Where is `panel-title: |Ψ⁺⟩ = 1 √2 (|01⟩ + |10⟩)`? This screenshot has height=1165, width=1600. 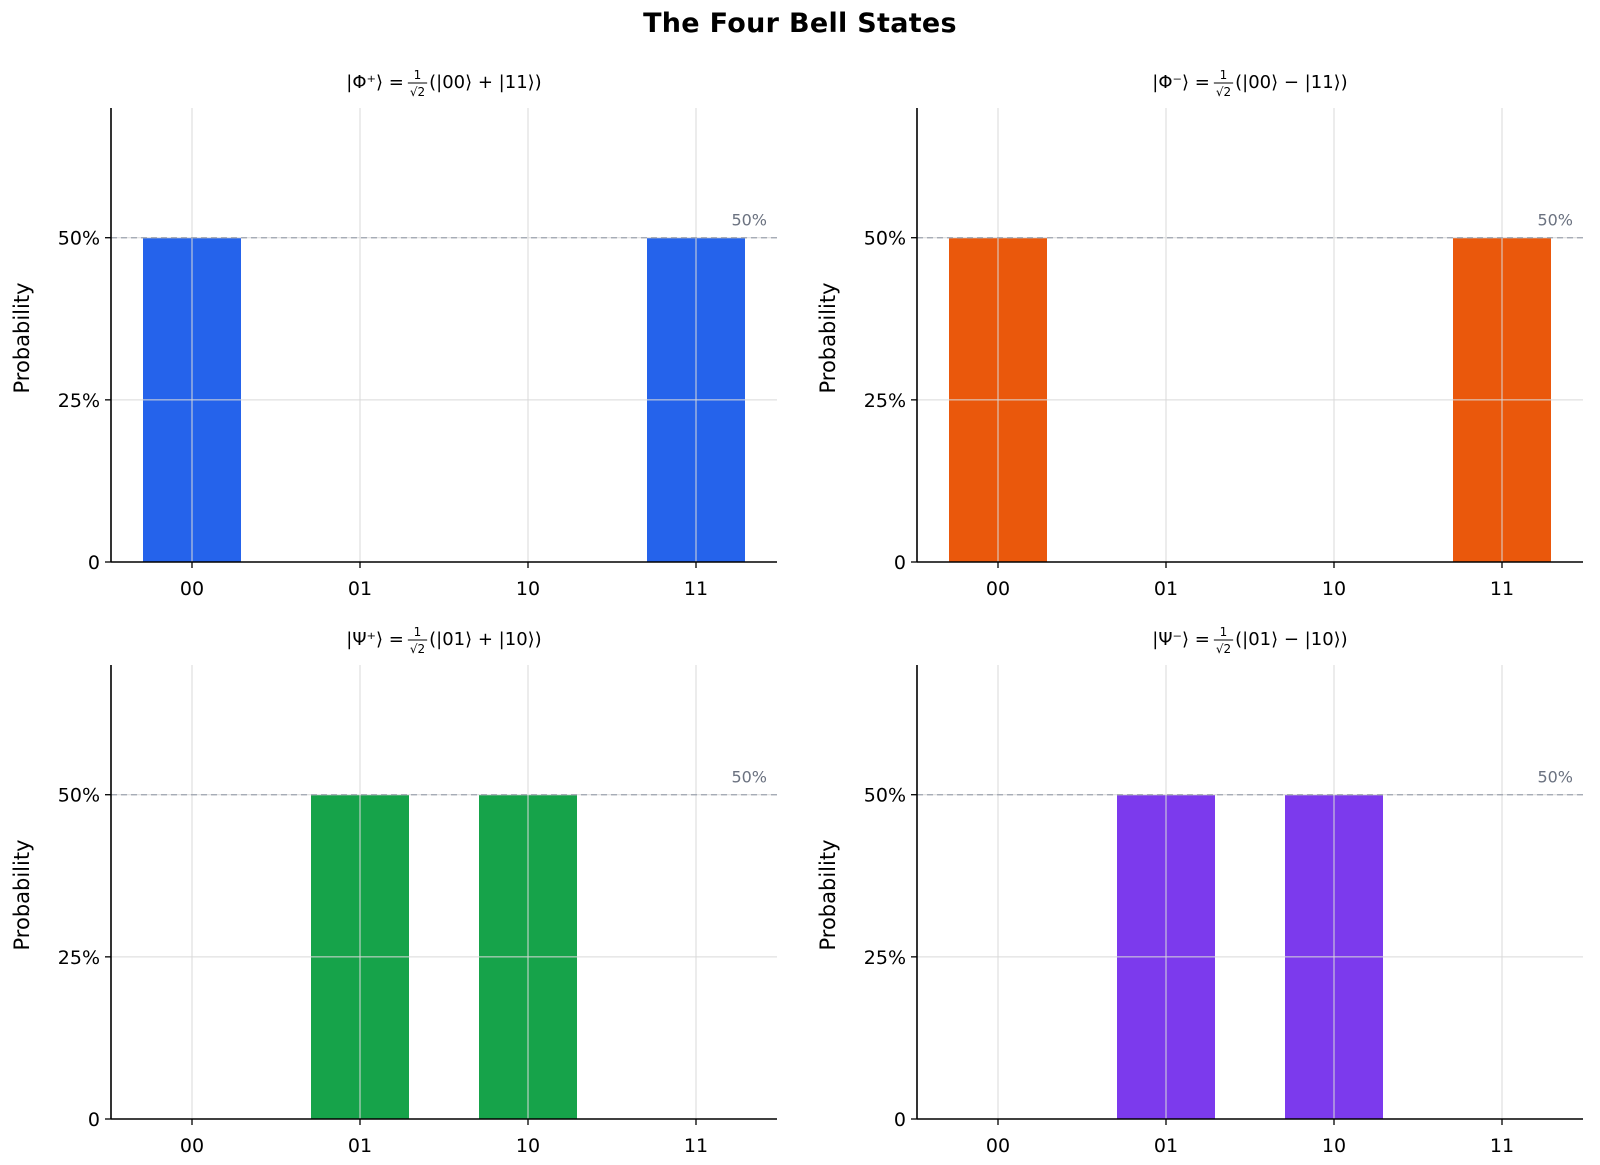
panel-title: |Ψ⁺⟩ = 1 √2 (|01⟩ + |10⟩) is located at coordinates (443, 640).